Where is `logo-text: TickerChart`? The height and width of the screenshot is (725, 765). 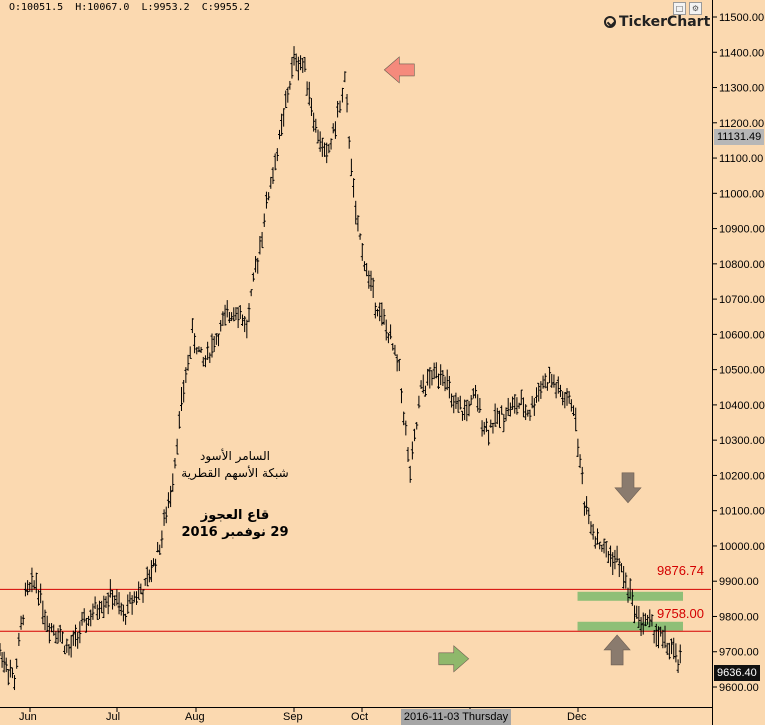 logo-text: TickerChart is located at coordinates (665, 22).